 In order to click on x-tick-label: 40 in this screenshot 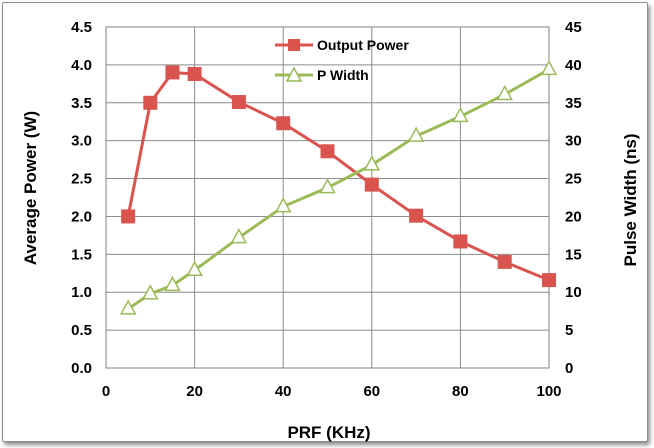, I will do `click(283, 391)`.